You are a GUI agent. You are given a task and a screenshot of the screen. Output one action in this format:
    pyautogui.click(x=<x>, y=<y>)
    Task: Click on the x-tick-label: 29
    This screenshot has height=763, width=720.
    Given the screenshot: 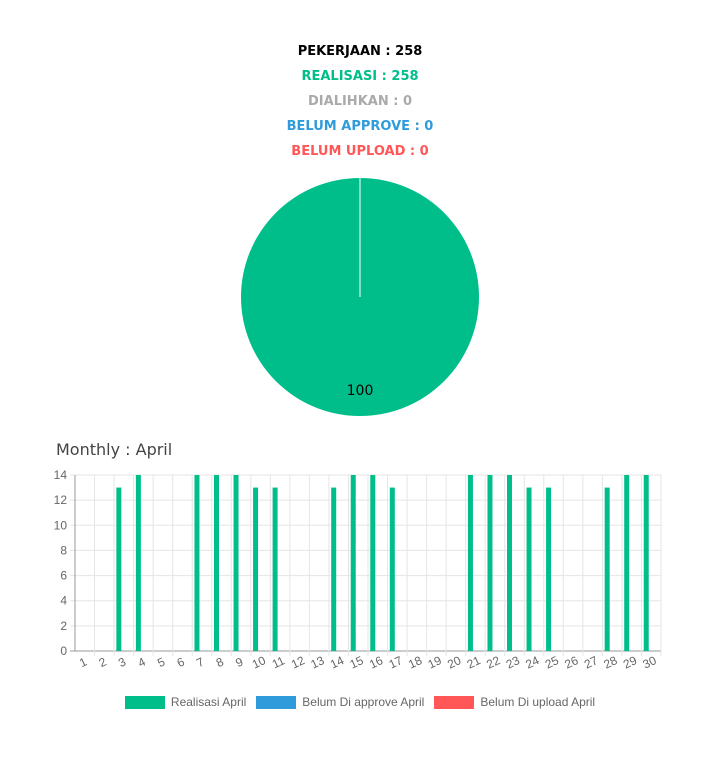 What is the action you would take?
    pyautogui.click(x=630, y=662)
    